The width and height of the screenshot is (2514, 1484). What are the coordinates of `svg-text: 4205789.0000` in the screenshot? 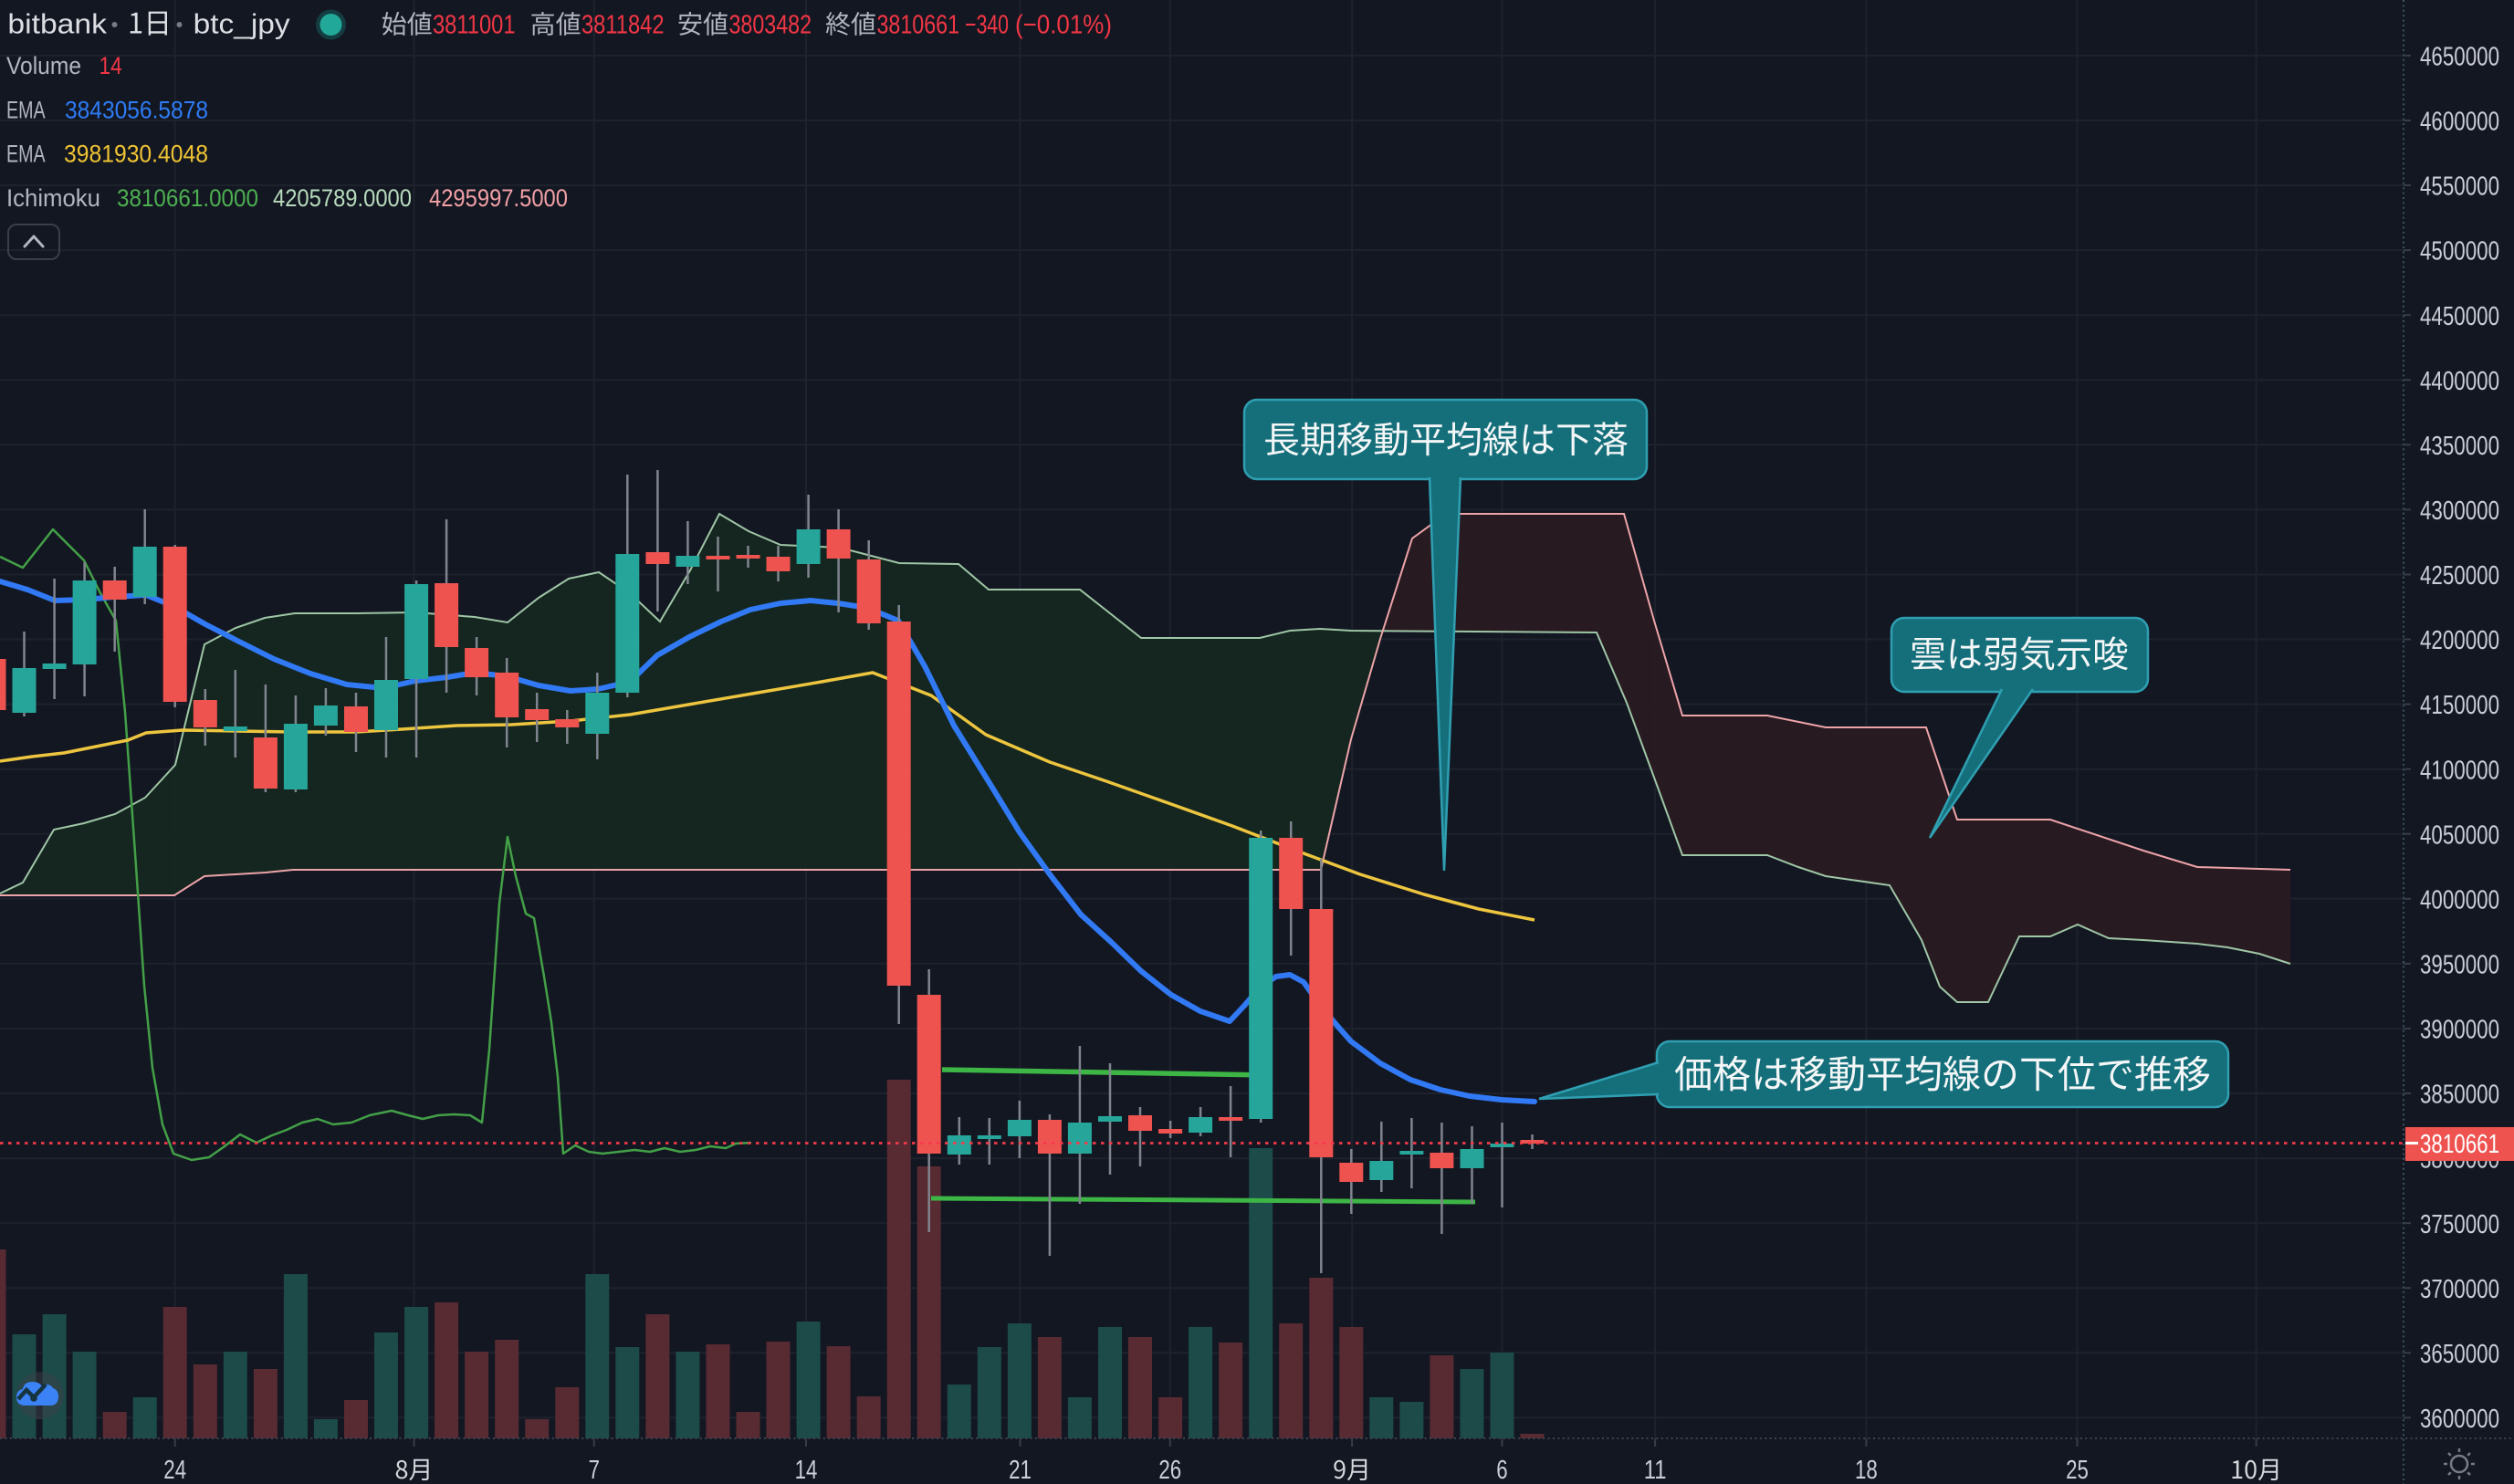 It's located at (342, 198).